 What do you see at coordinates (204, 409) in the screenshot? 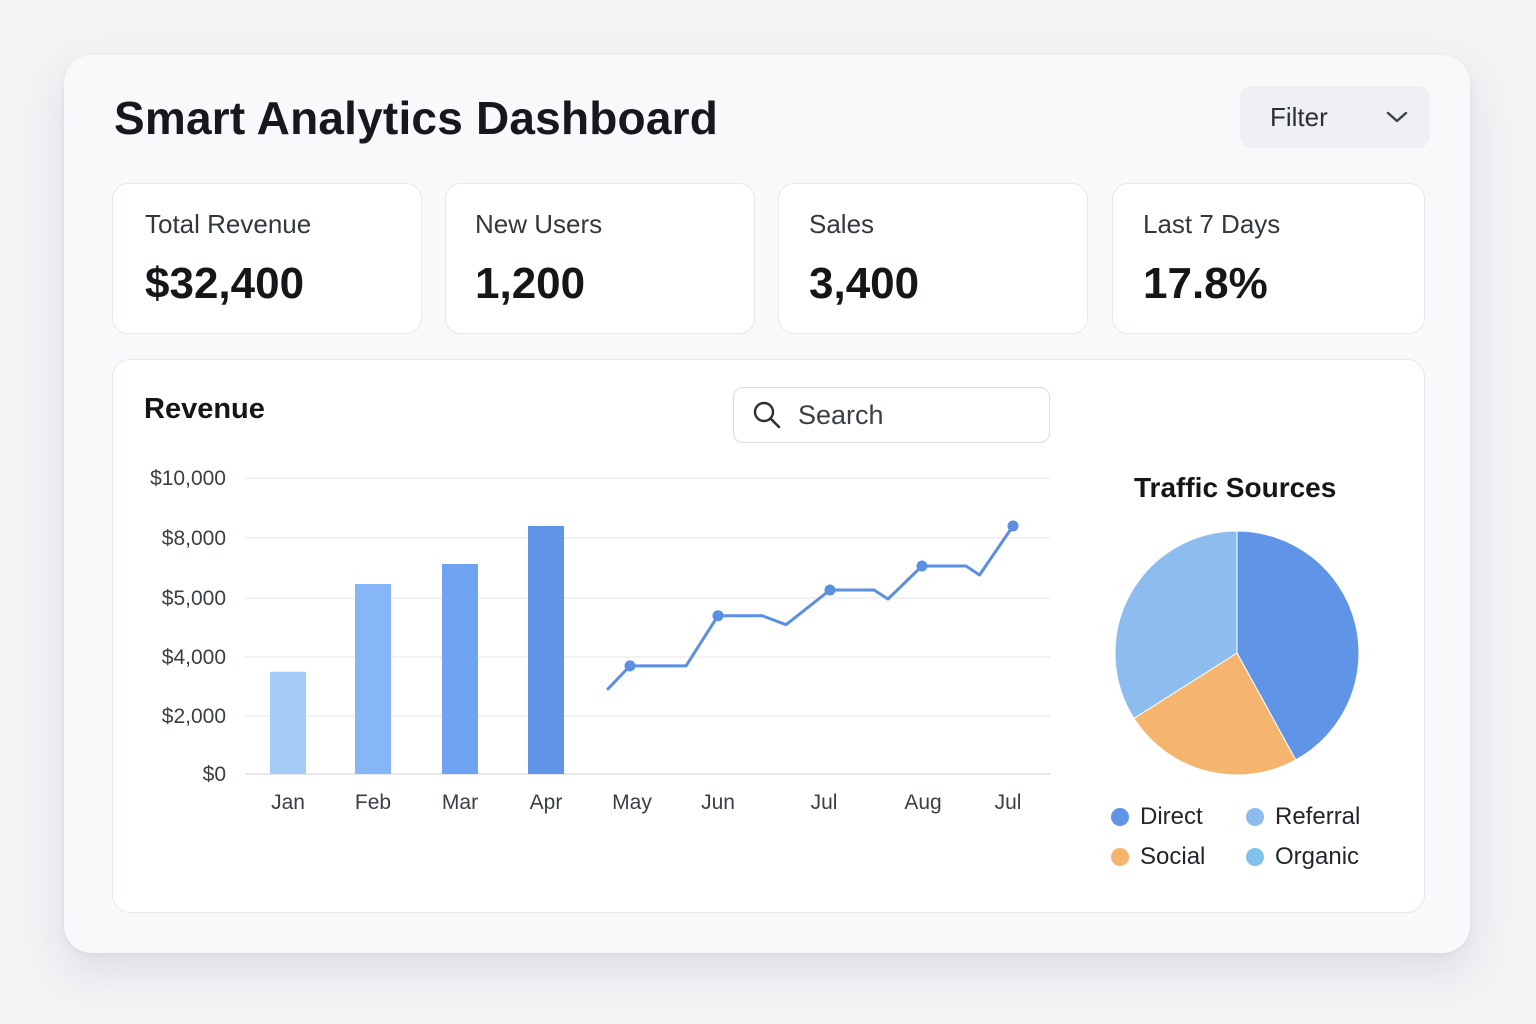
I see `revenue-title: Revenue` at bounding box center [204, 409].